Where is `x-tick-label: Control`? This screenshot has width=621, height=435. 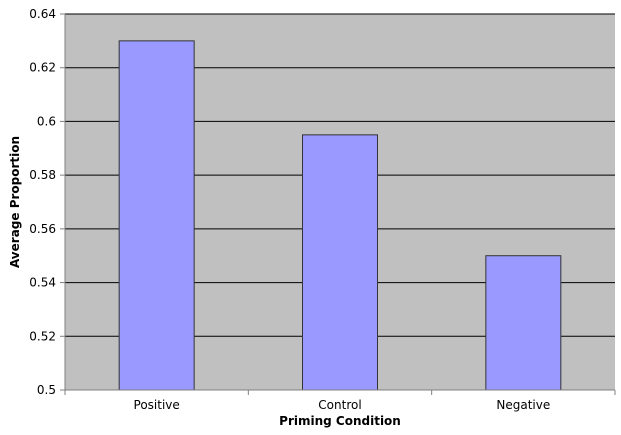
x-tick-label: Control is located at coordinates (339, 405).